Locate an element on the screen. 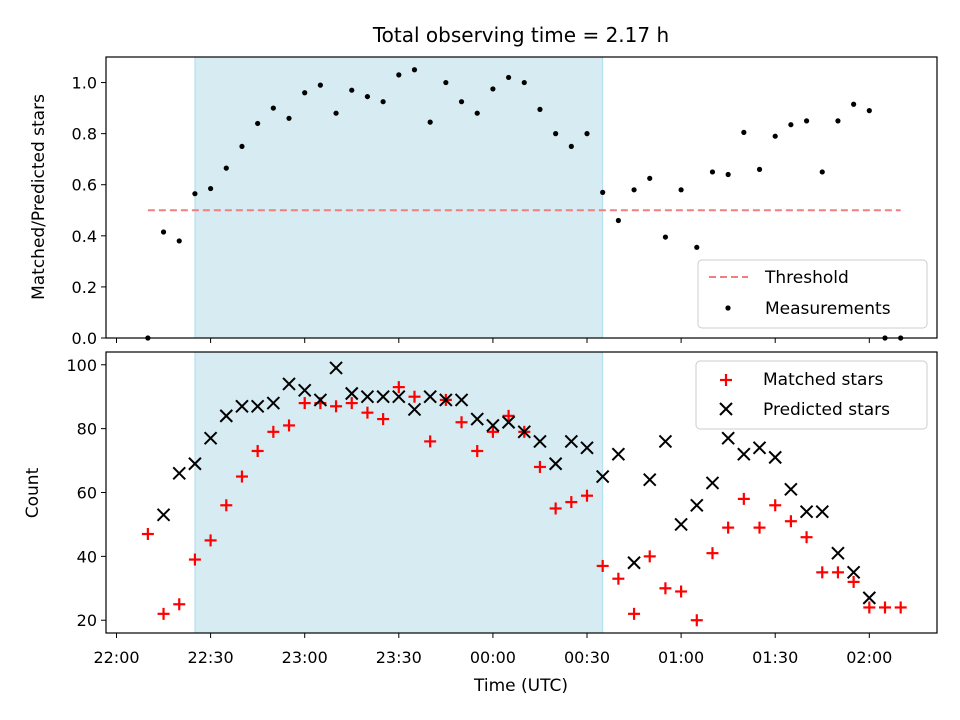  ratio-legend: Threshold Measurements is located at coordinates (812, 294).